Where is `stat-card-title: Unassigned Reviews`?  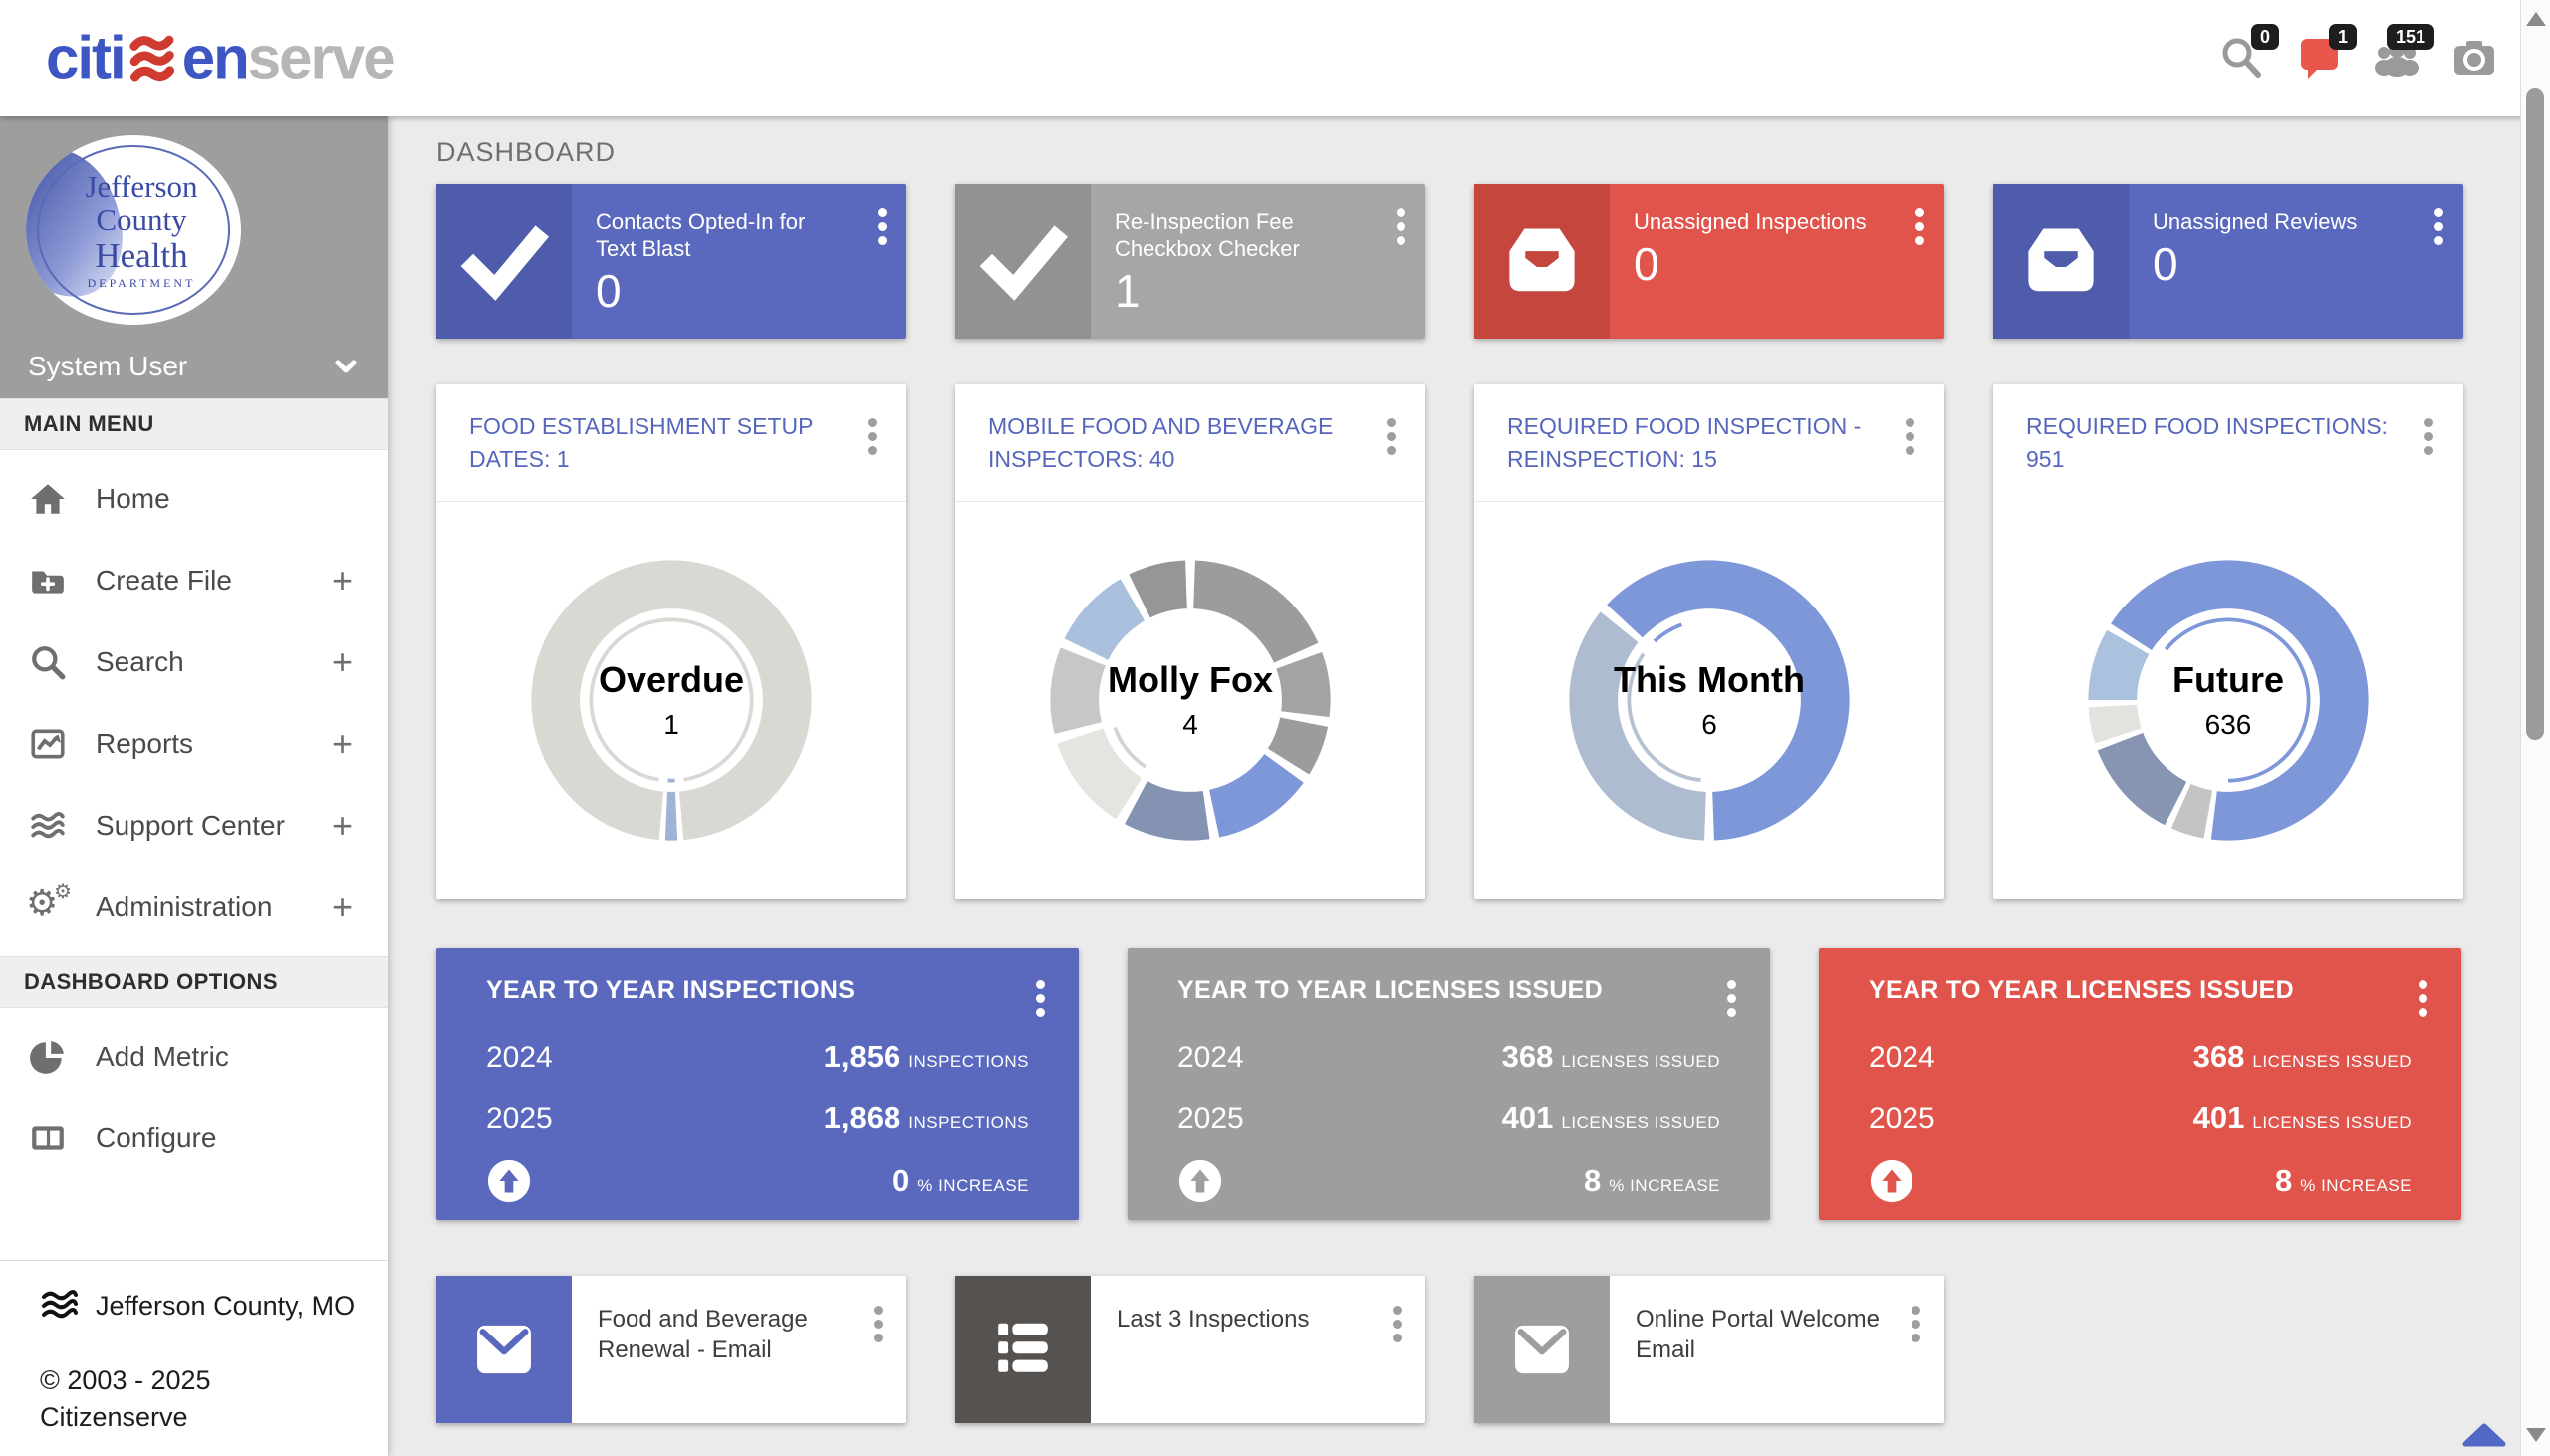 stat-card-title: Unassigned Reviews is located at coordinates (2255, 221).